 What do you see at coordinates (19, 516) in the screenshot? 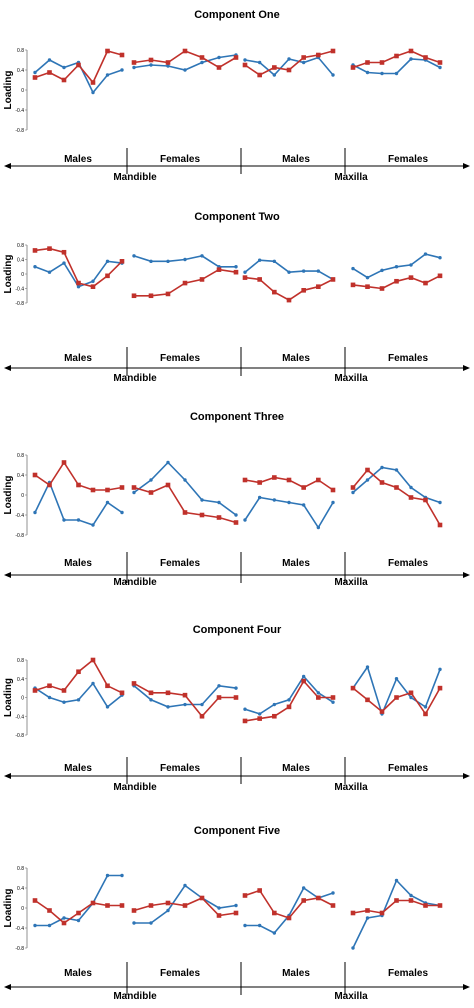
I see `y-tick-label: -0.4` at bounding box center [19, 516].